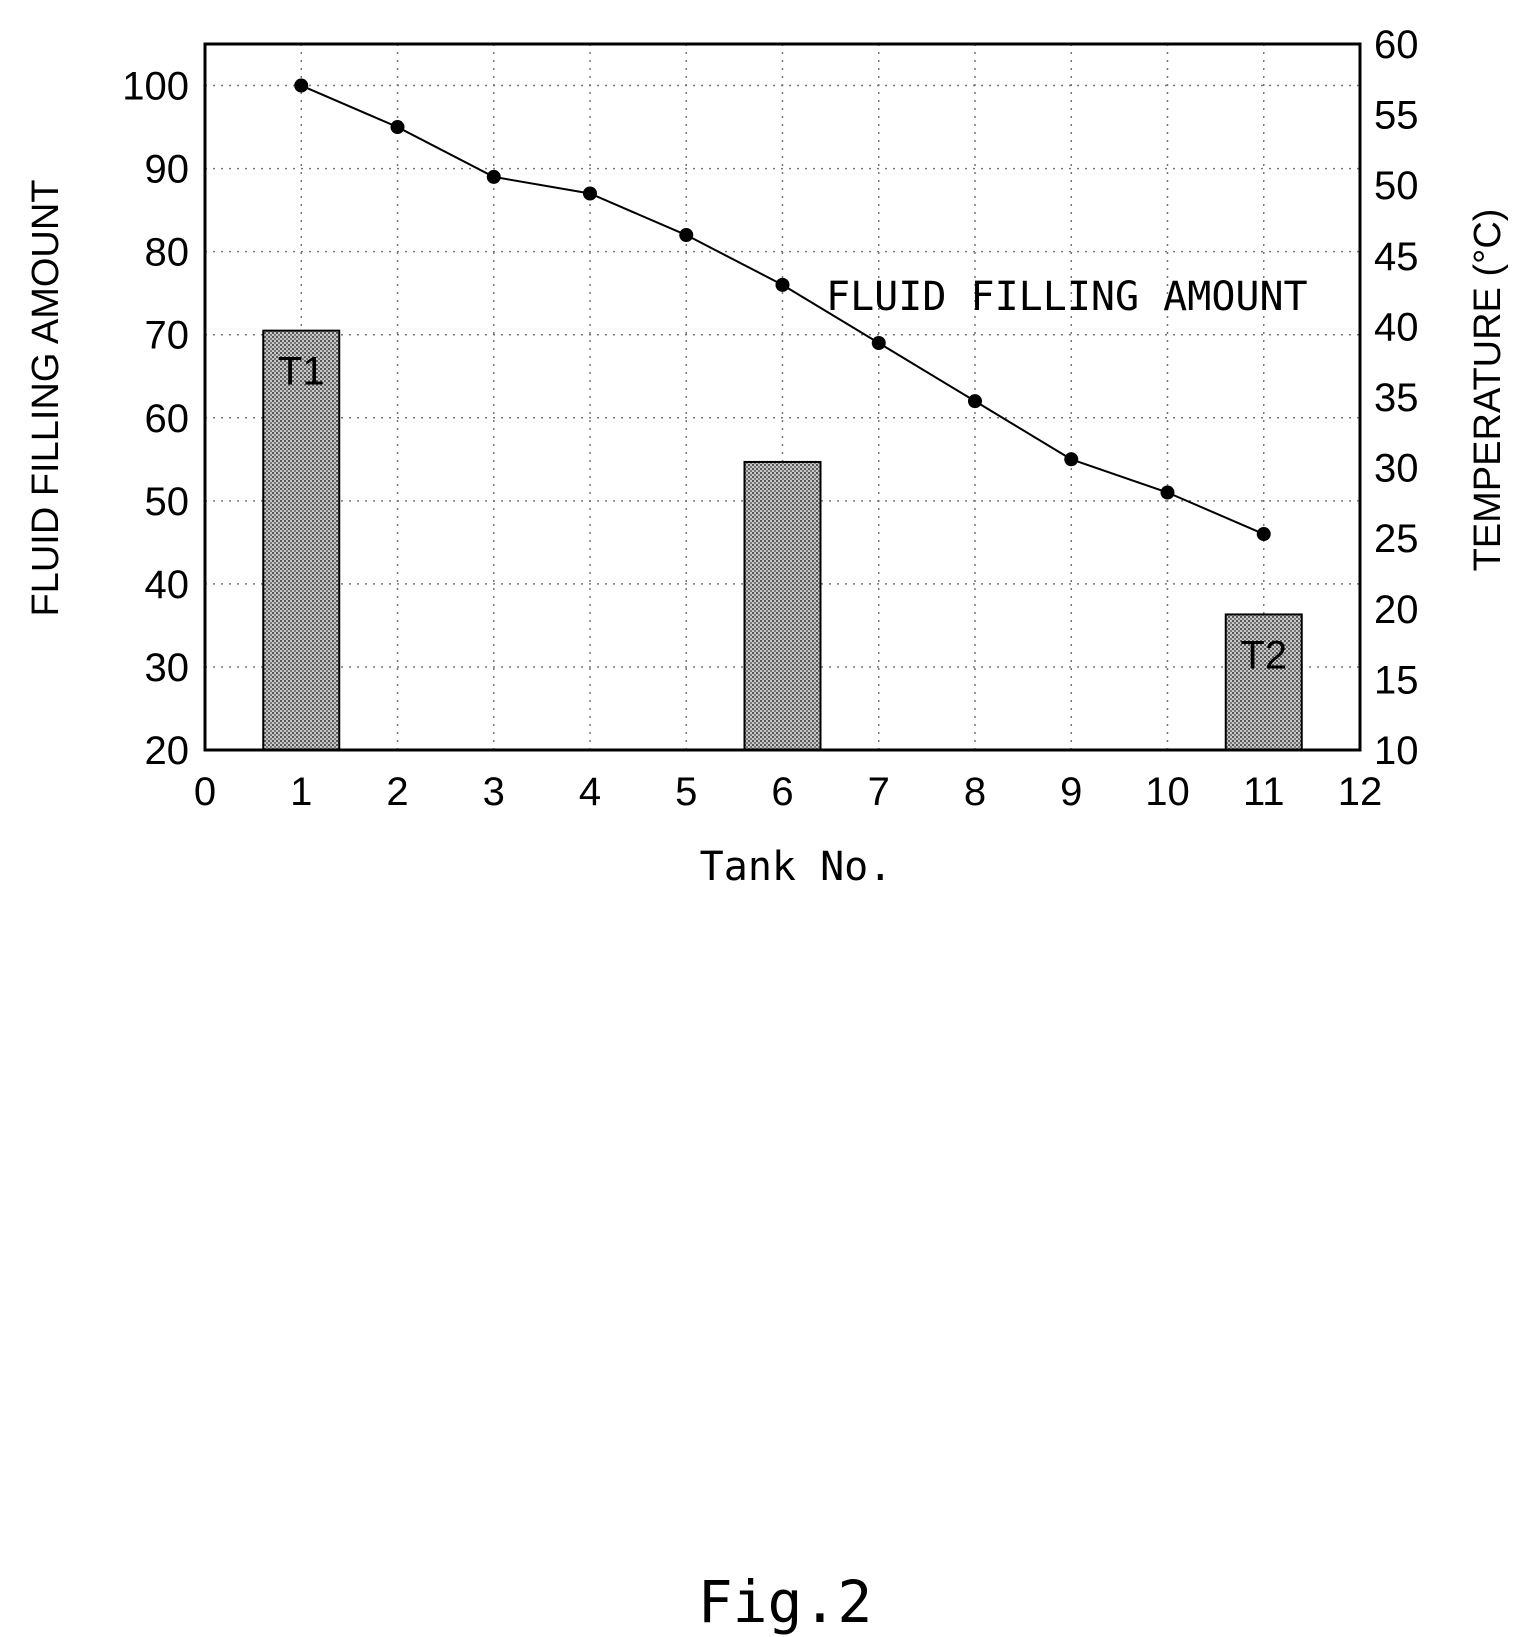 Image resolution: width=1518 pixels, height=1637 pixels. I want to click on y-left-tick-label: 80, so click(167, 253).